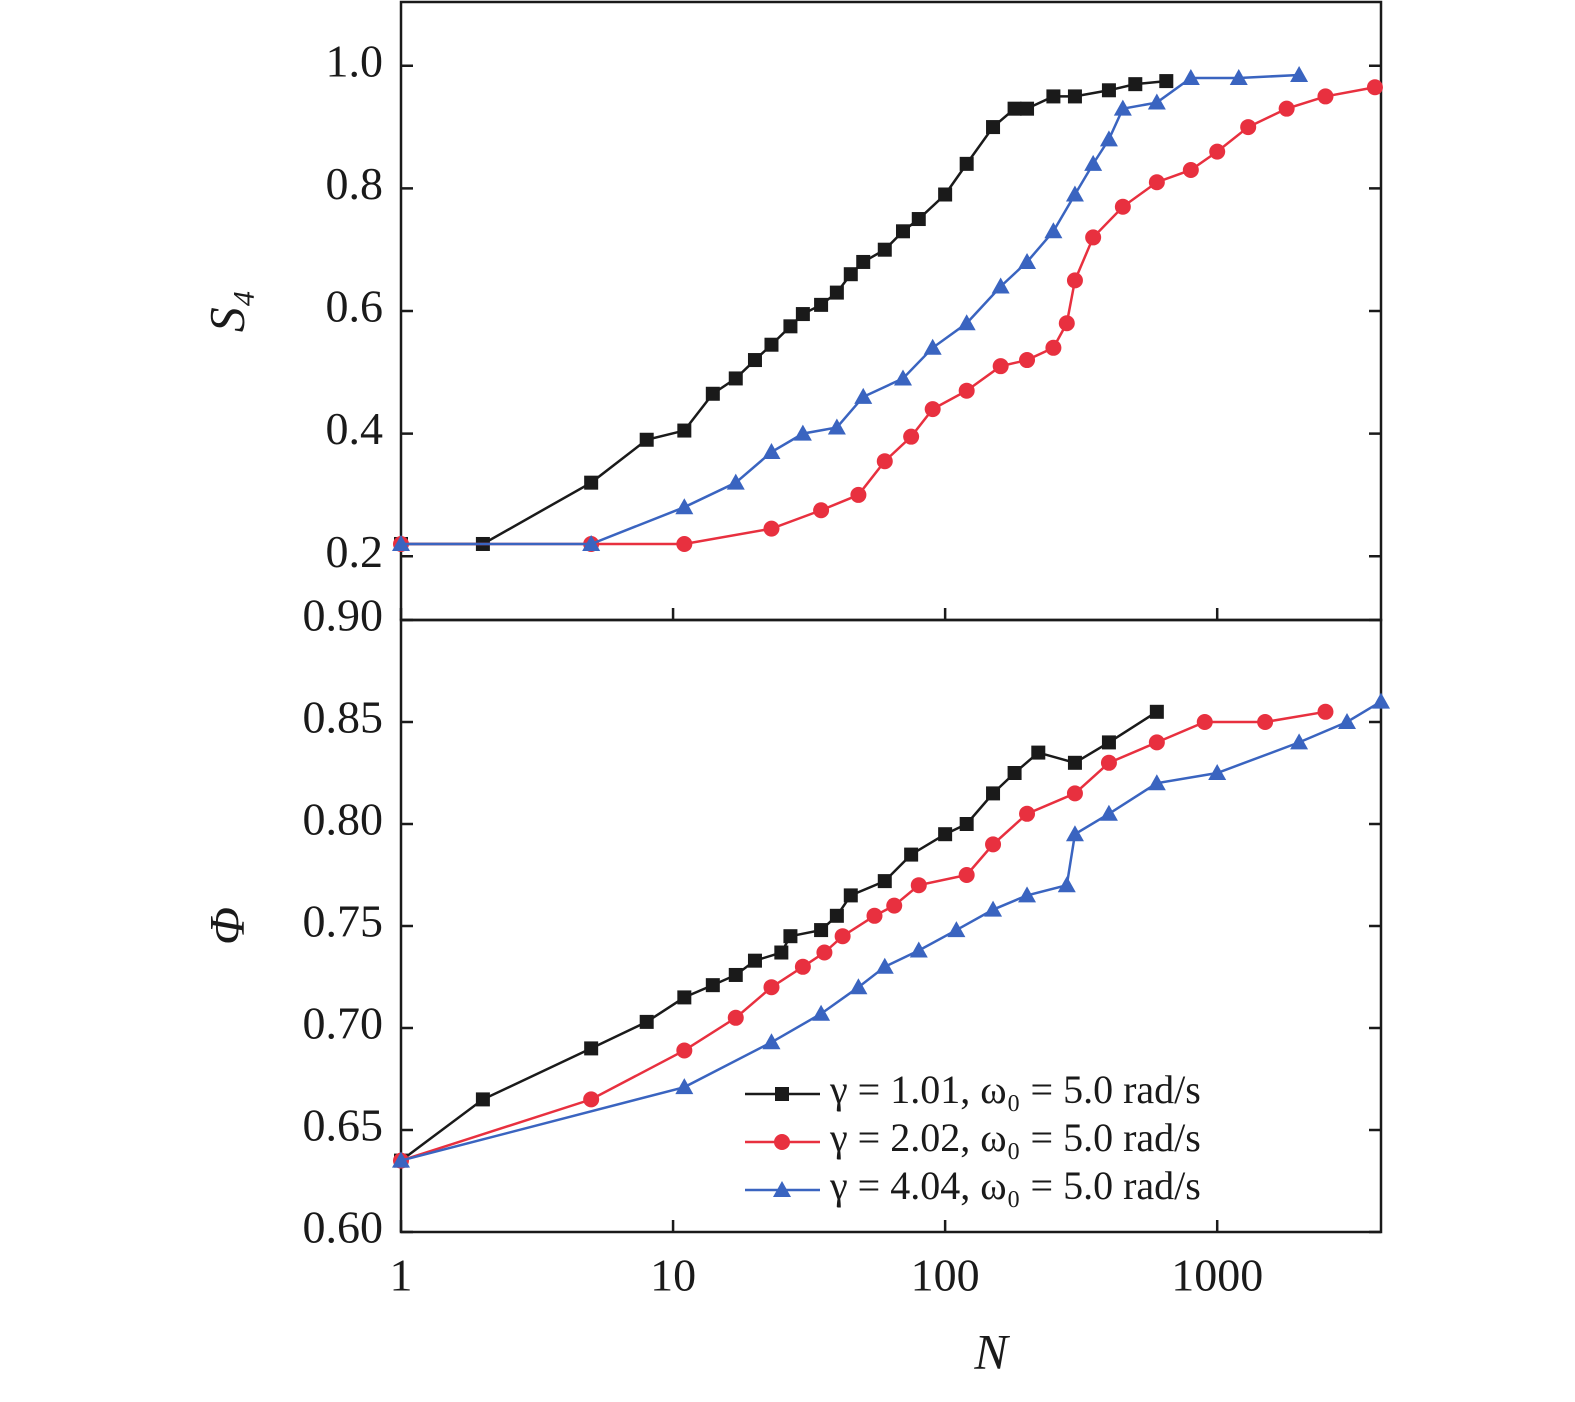 The height and width of the screenshot is (1402, 1575). Describe the element at coordinates (945, 1275) in the screenshot. I see `x-tick-label: 100` at that location.